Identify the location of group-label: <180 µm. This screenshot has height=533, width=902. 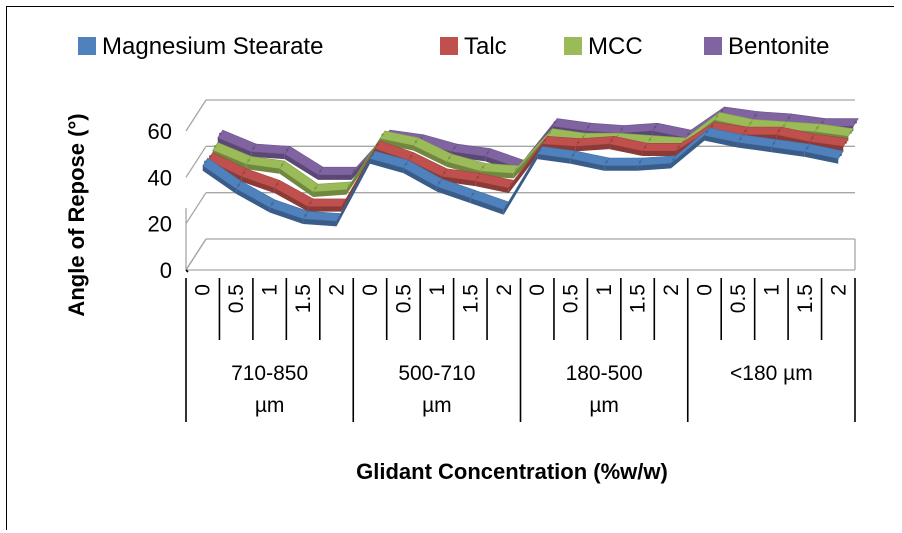
(771, 373).